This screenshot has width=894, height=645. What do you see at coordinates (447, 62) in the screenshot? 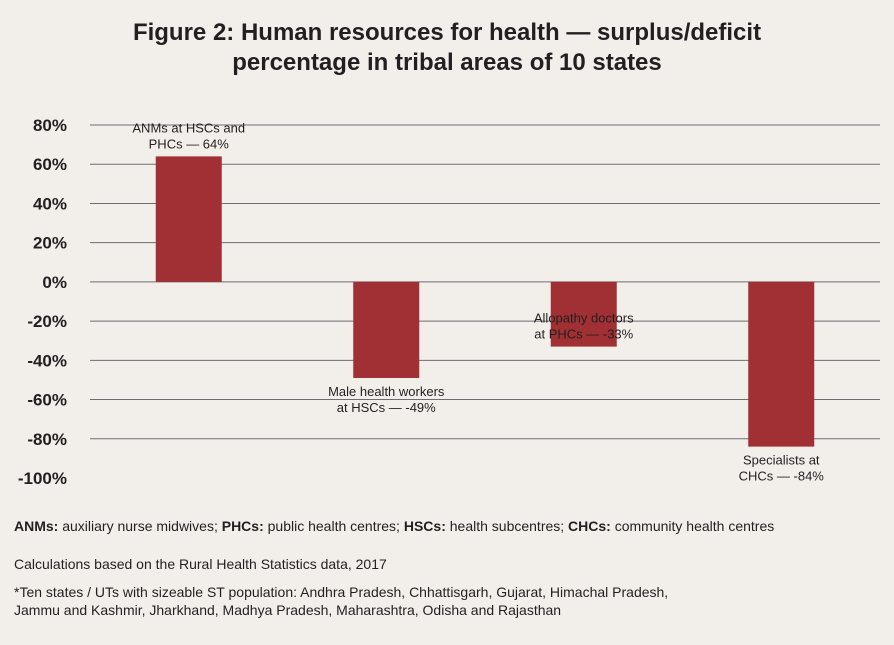
I see `chart-title-line-2: percentage in tribal areas of 10 states` at bounding box center [447, 62].